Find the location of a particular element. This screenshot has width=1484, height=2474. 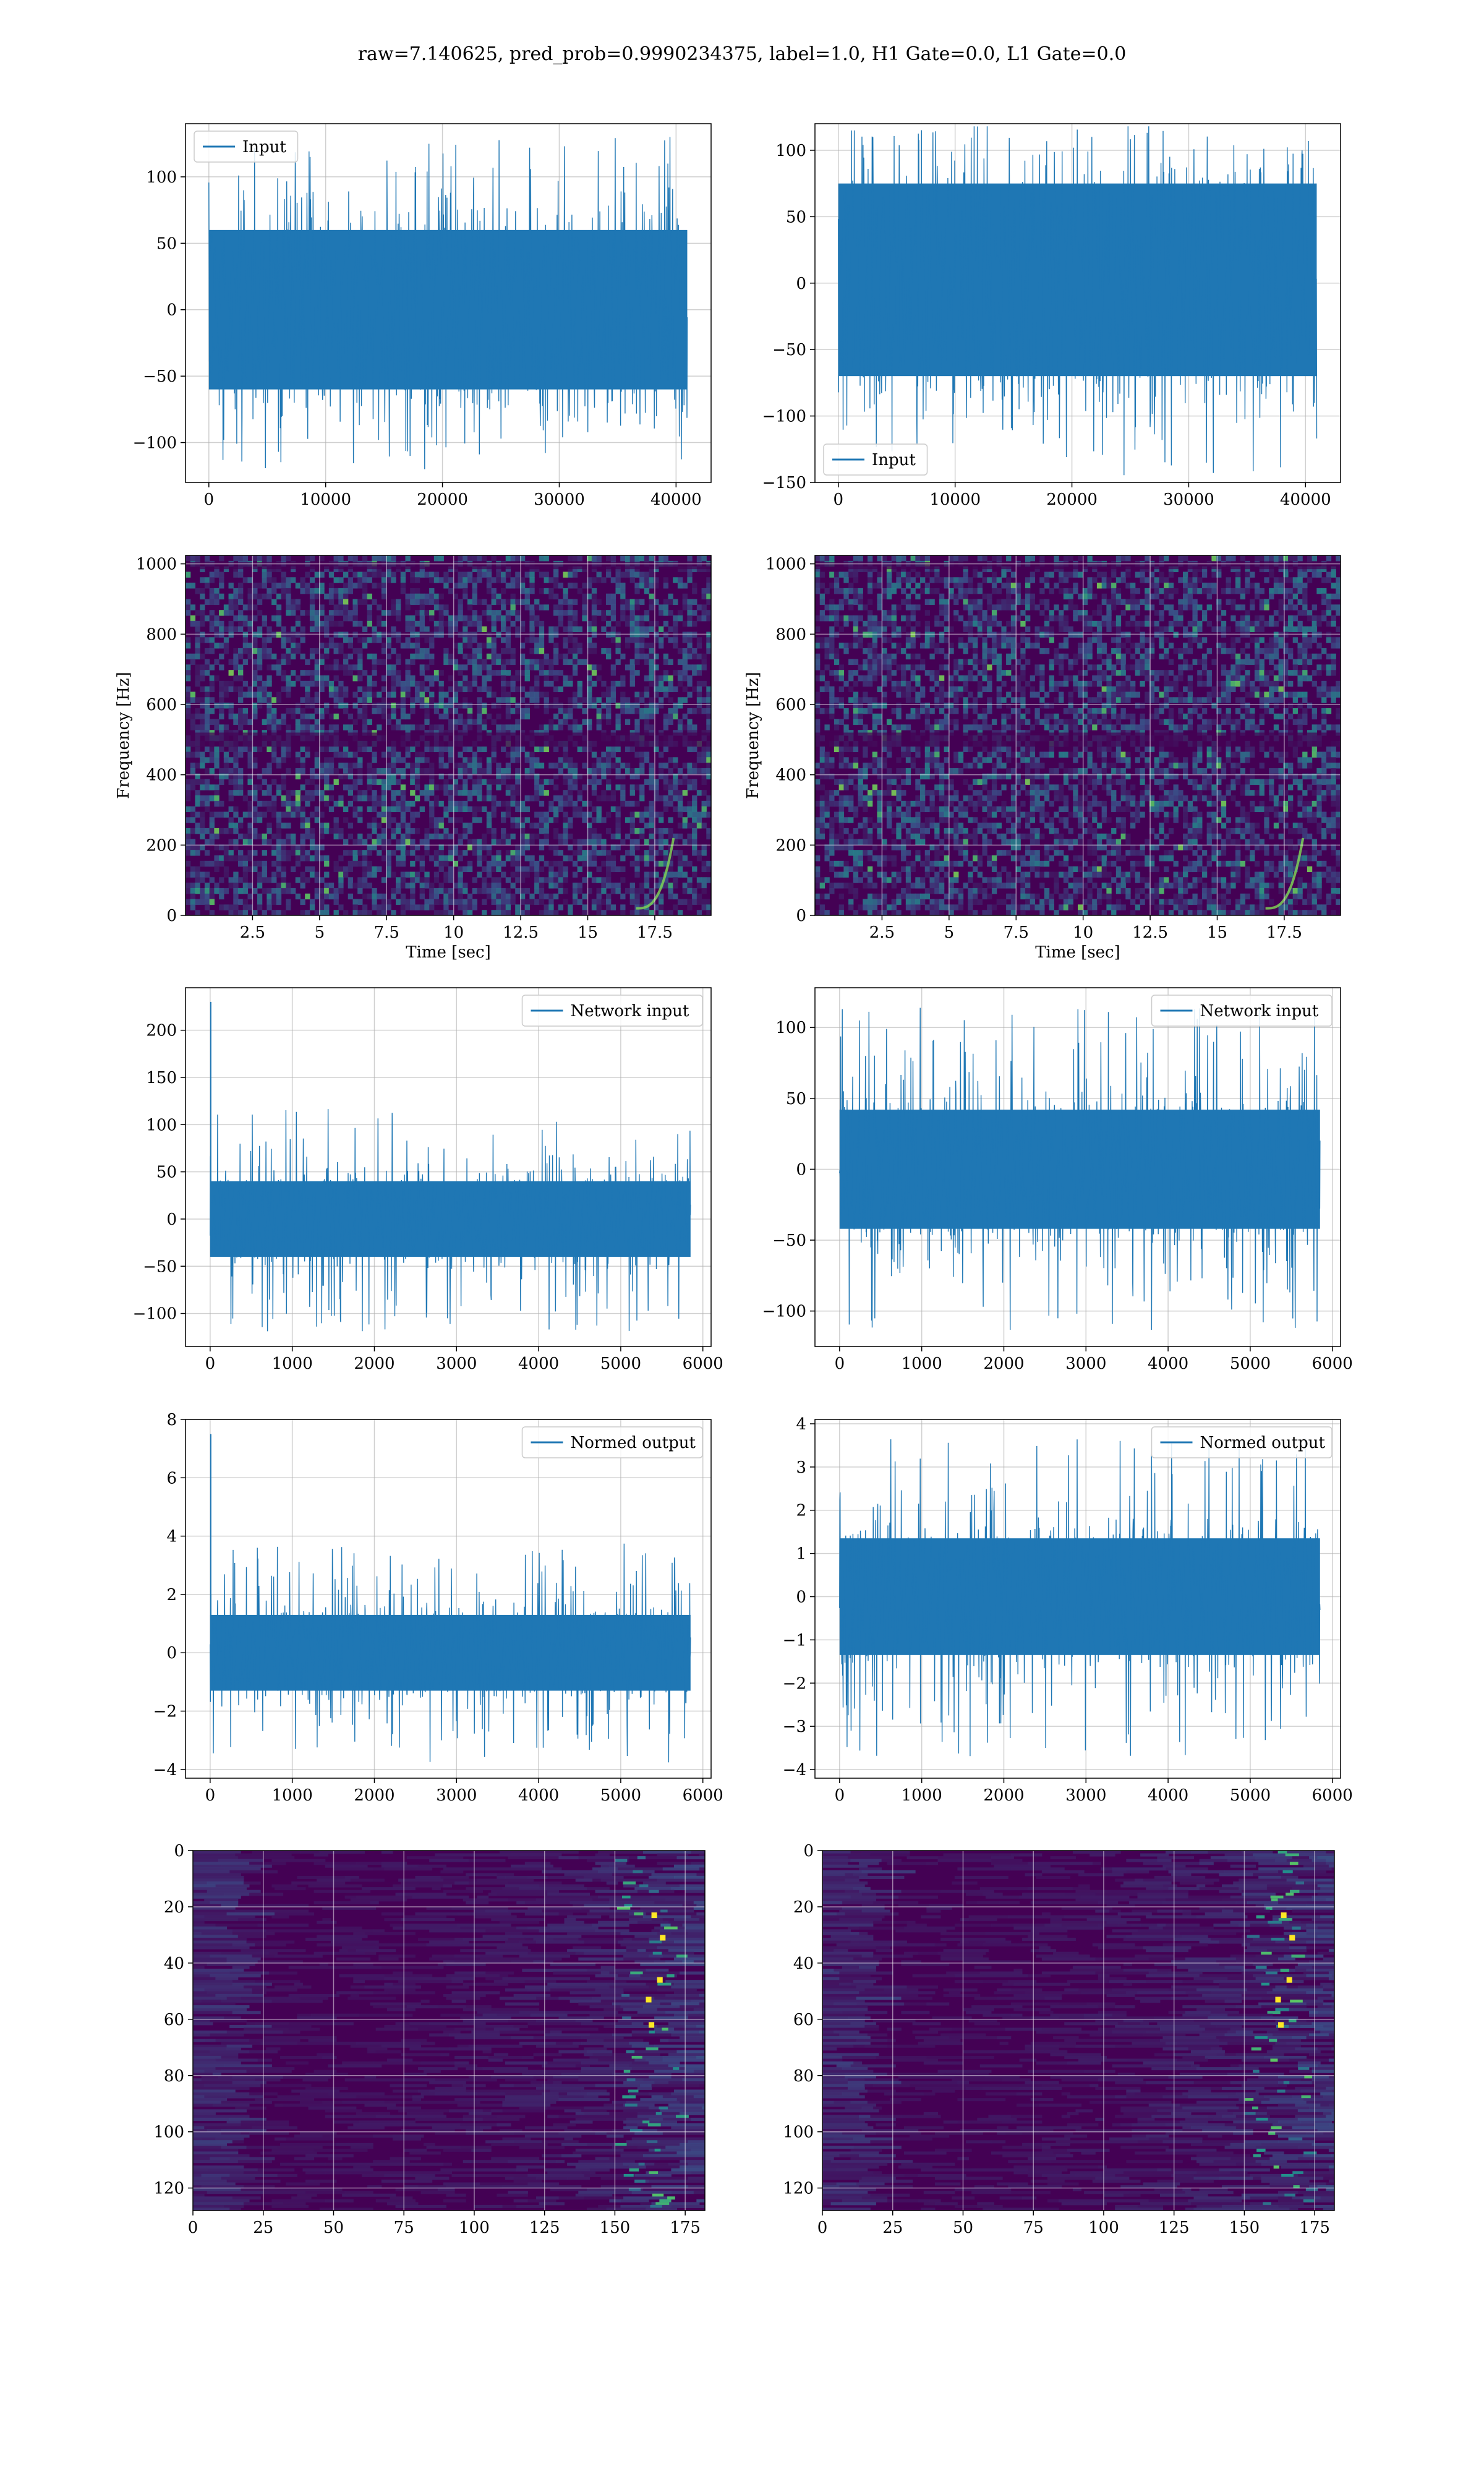

x-tick-label: 2000 is located at coordinates (374, 1364).